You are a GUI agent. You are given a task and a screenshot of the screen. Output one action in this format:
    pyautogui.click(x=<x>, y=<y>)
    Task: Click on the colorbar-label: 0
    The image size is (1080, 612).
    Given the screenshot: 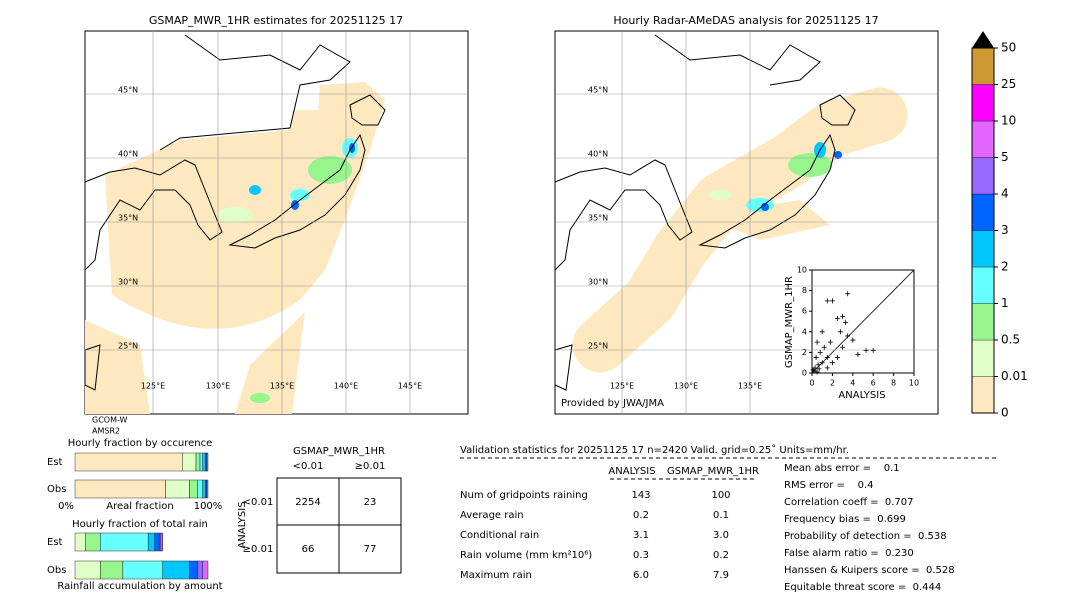 What is the action you would take?
    pyautogui.click(x=1005, y=413)
    